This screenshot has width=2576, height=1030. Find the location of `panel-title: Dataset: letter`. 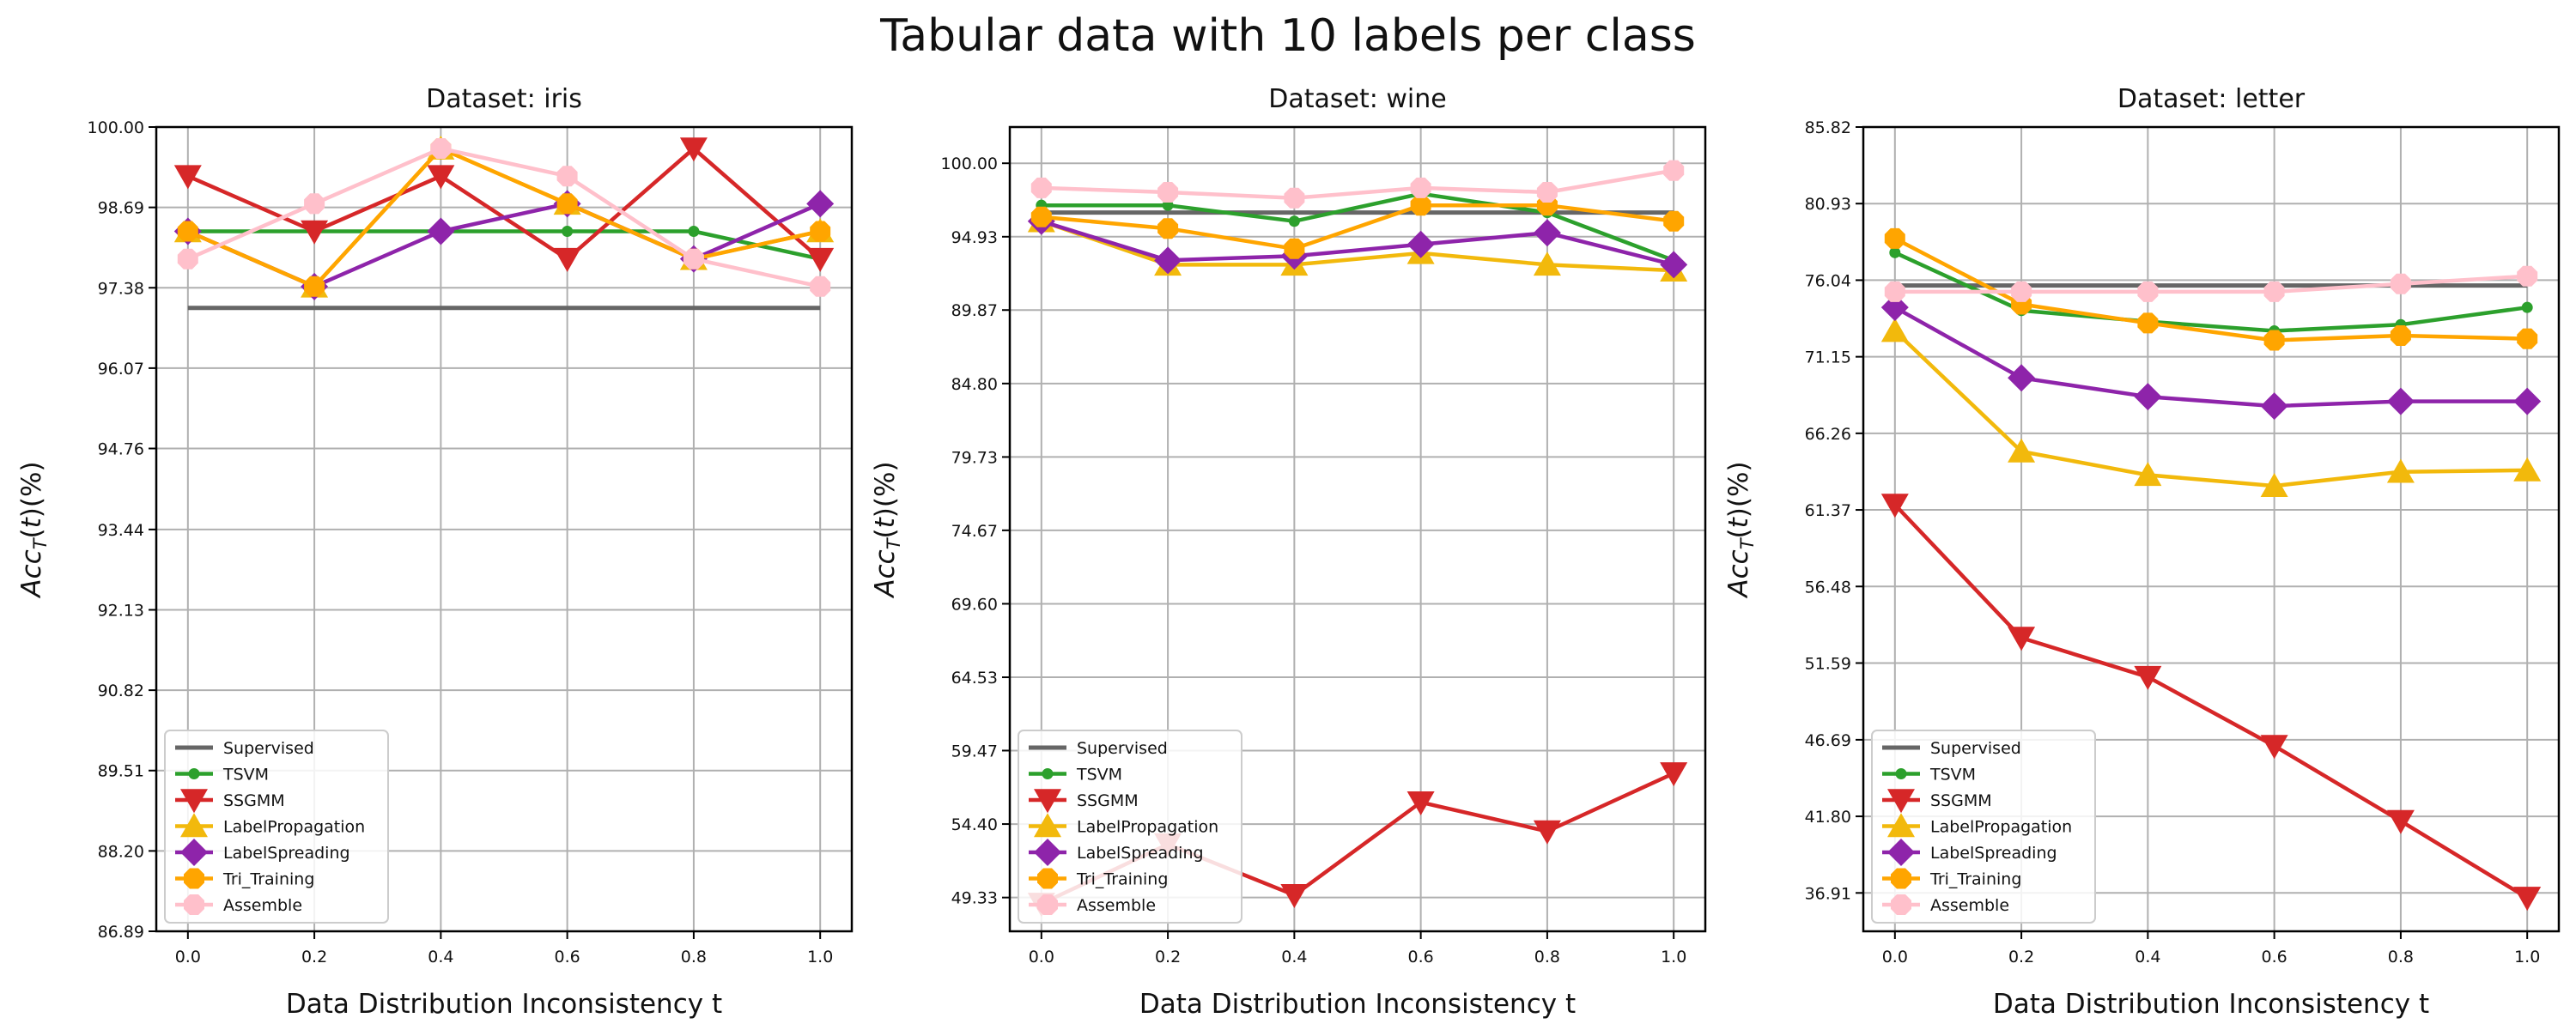

panel-title: Dataset: letter is located at coordinates (2211, 99).